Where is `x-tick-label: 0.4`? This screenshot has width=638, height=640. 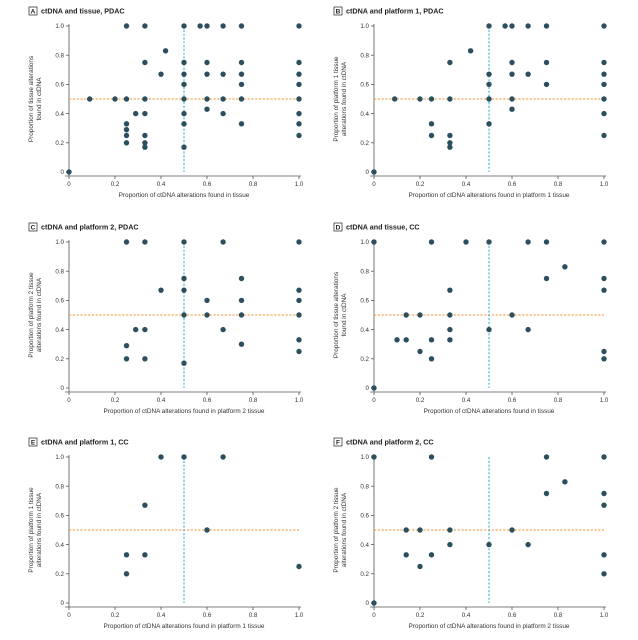
x-tick-label: 0.4 is located at coordinates (161, 400).